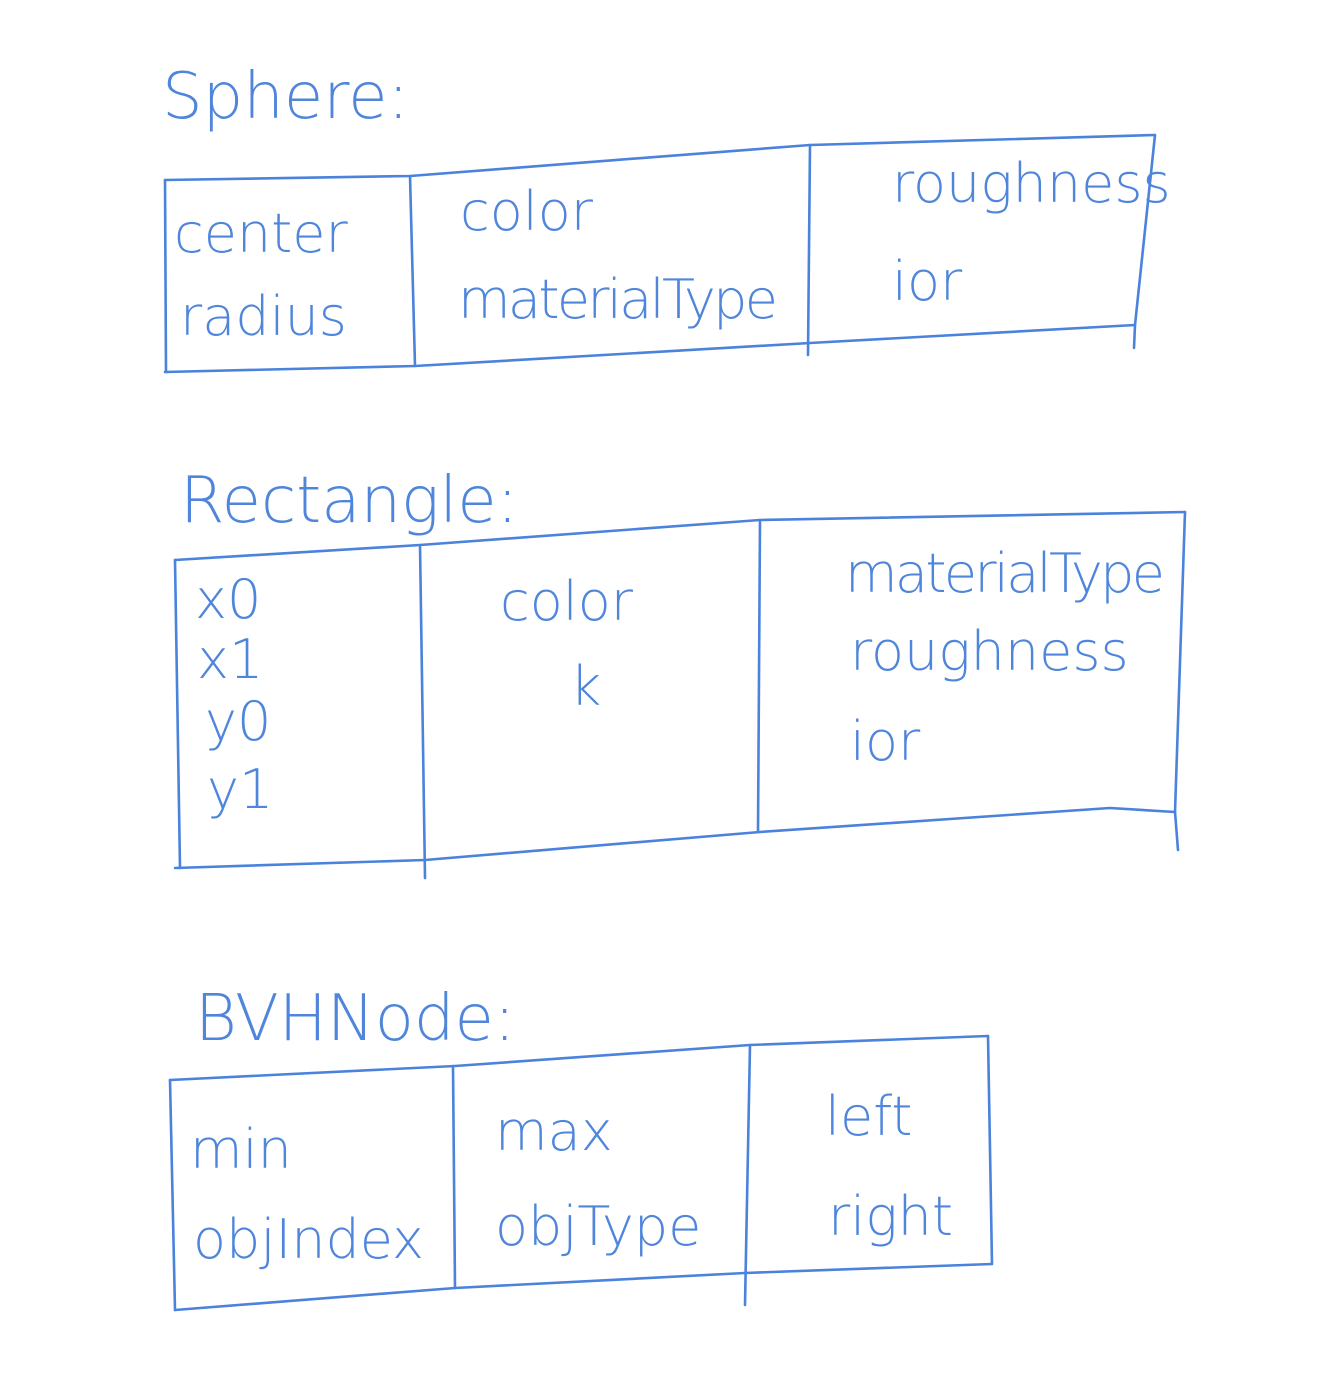  What do you see at coordinates (1180, 681) in the screenshot?
I see `rectangle-table-right-edge` at bounding box center [1180, 681].